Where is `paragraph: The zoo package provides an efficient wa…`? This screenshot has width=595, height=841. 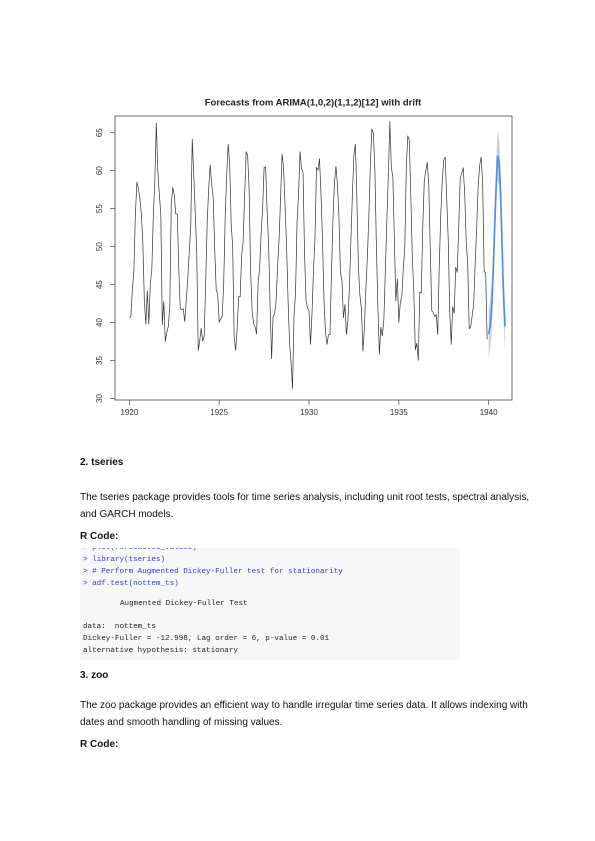 paragraph: The zoo package provides an efficient wa… is located at coordinates (304, 714).